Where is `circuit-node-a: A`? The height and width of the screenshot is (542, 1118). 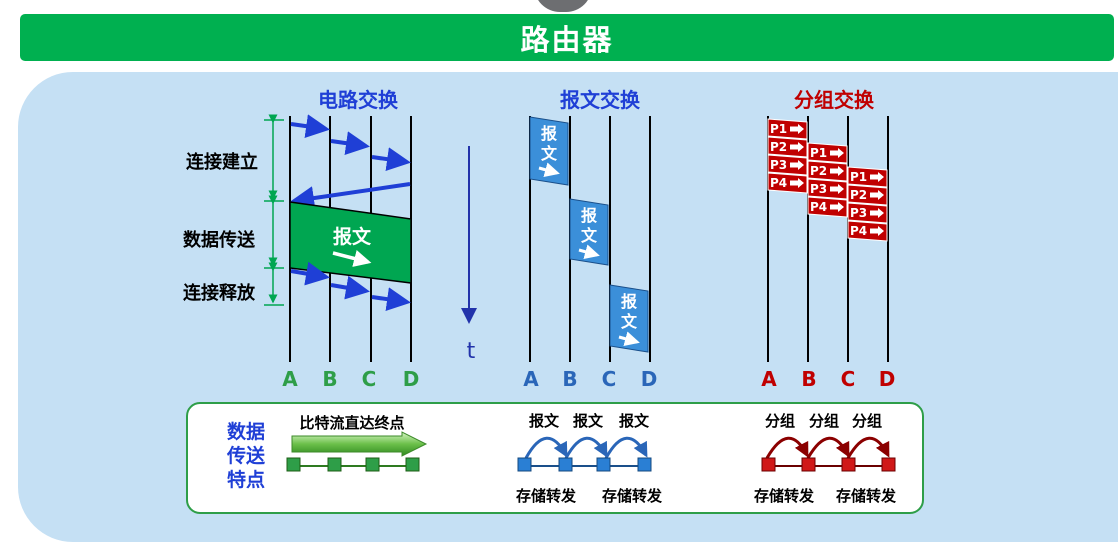 circuit-node-a: A is located at coordinates (290, 379).